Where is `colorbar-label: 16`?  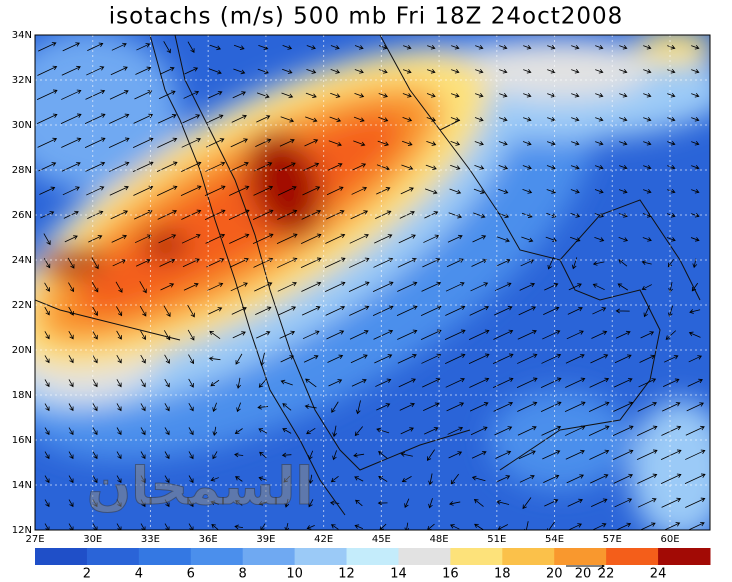 colorbar-label: 16 is located at coordinates (450, 574).